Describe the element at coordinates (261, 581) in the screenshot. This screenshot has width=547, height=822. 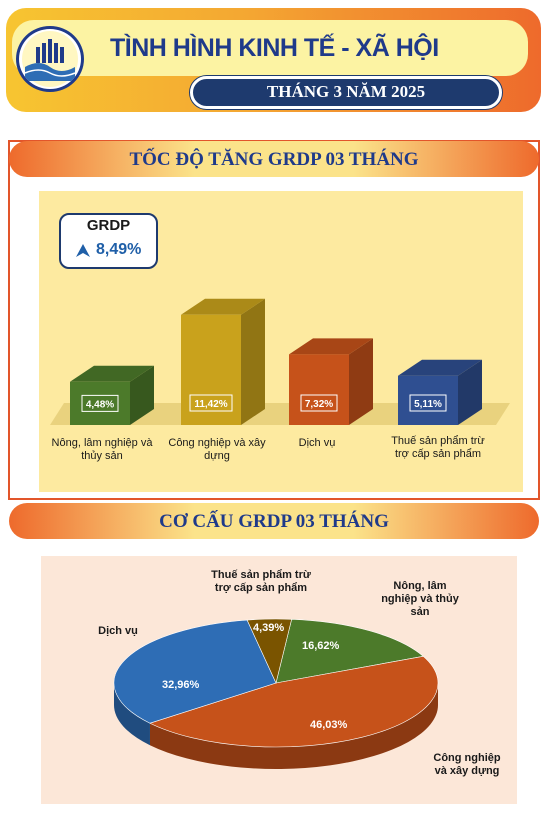
I see `pie-category-label: Thuế sản phẩm trừ trợ cấp sản phẩm` at that location.